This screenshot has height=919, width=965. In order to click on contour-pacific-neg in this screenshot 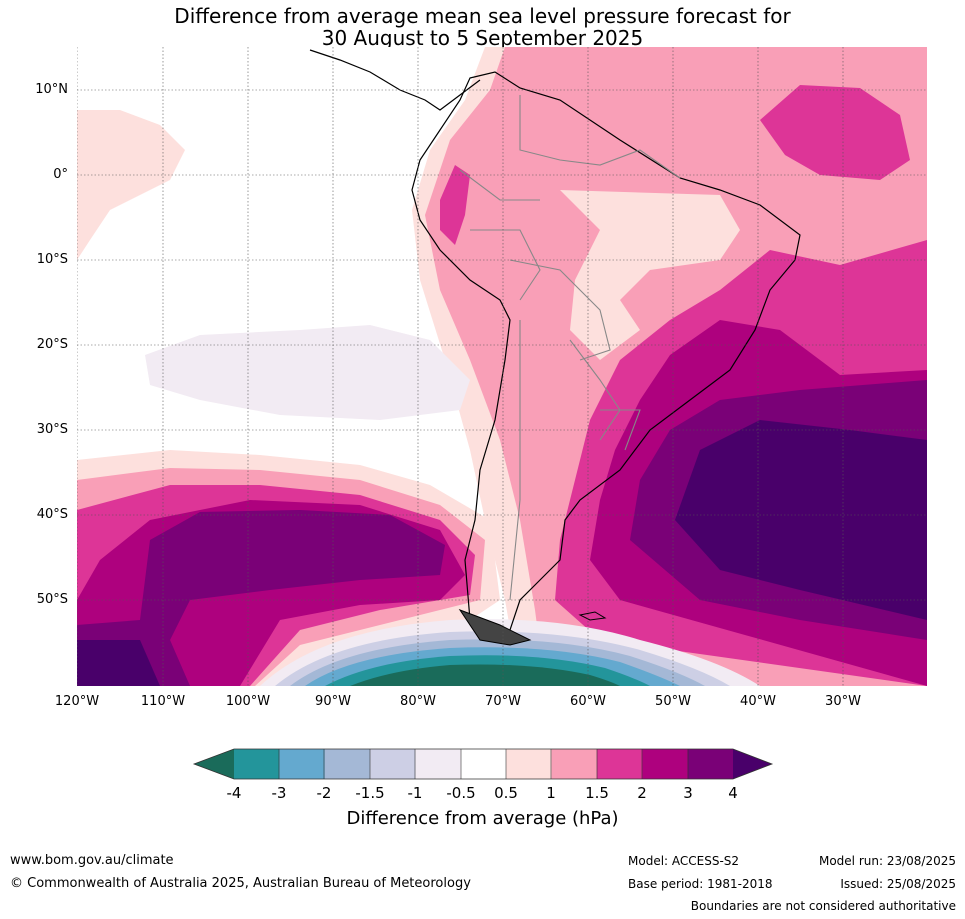, I will do `click(307, 372)`.